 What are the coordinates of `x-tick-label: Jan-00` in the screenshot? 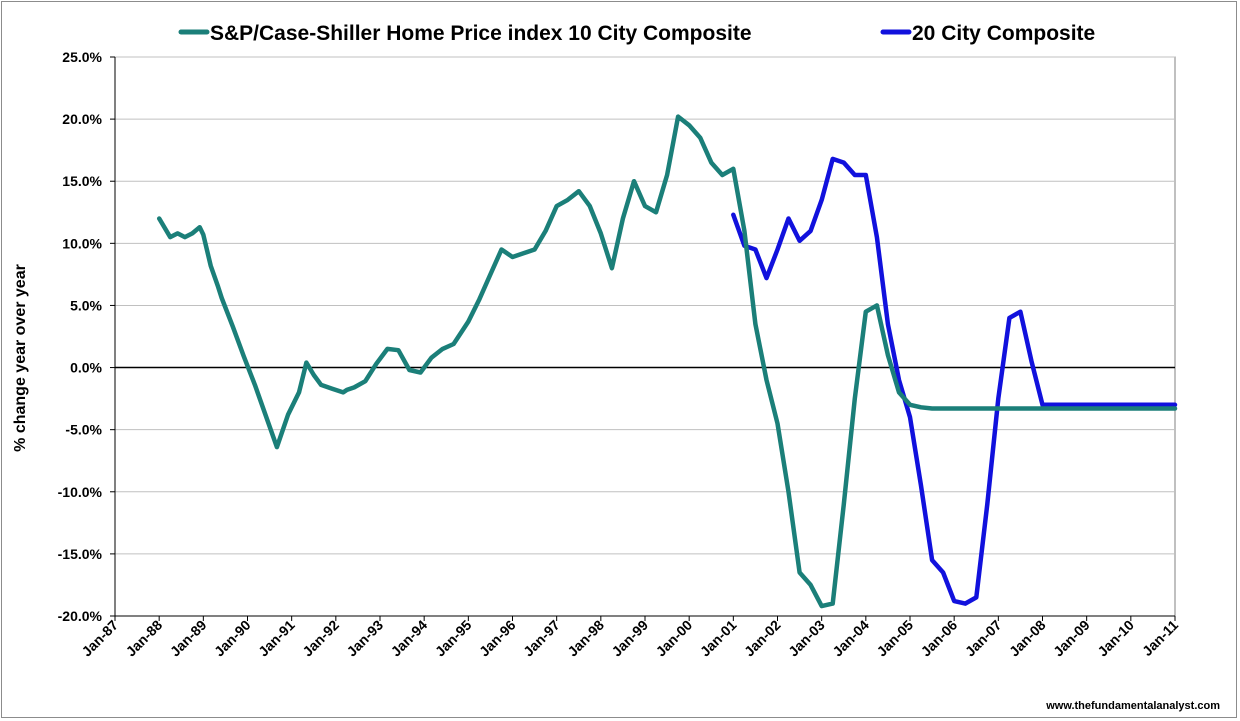 It's located at (674, 638).